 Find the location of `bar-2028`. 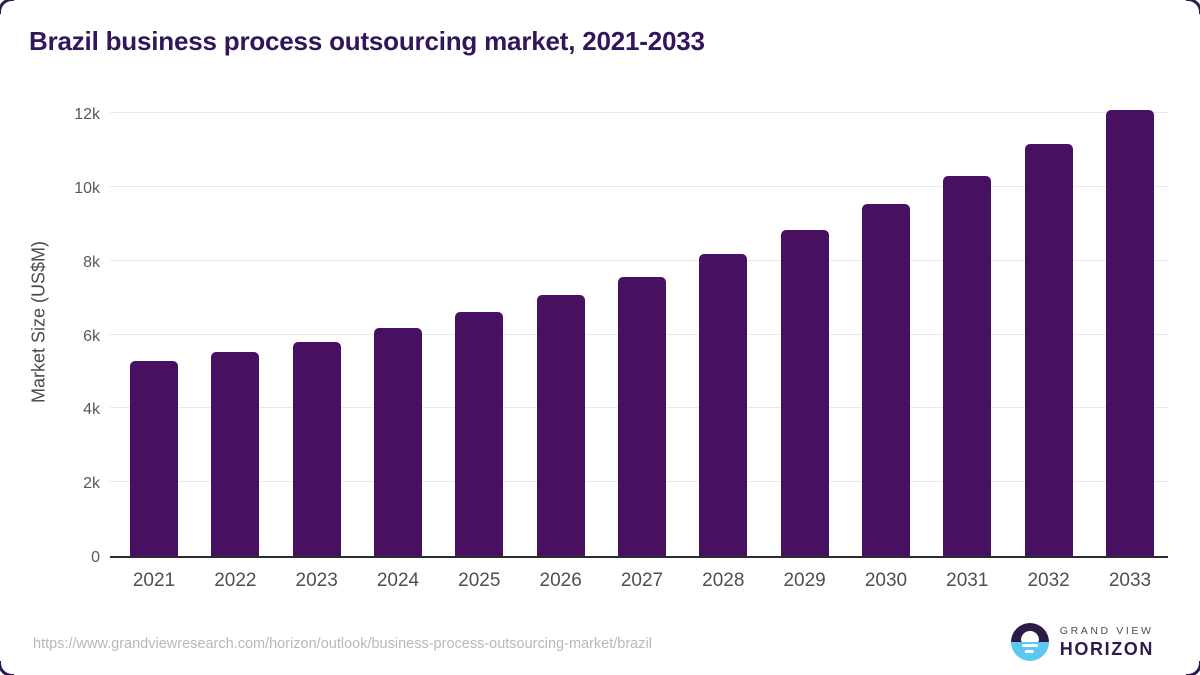

bar-2028 is located at coordinates (723, 405).